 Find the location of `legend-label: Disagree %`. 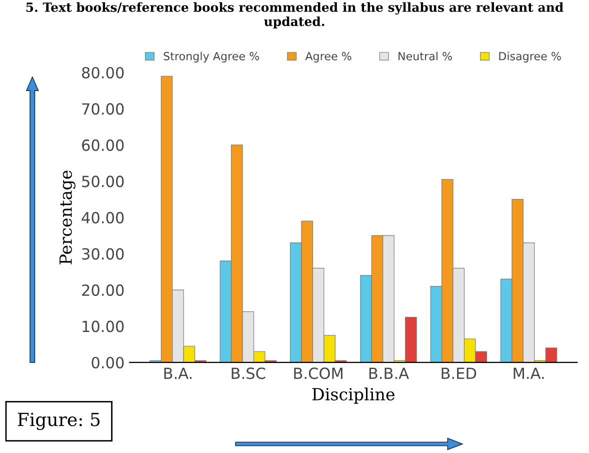

legend-label: Disagree % is located at coordinates (530, 57).